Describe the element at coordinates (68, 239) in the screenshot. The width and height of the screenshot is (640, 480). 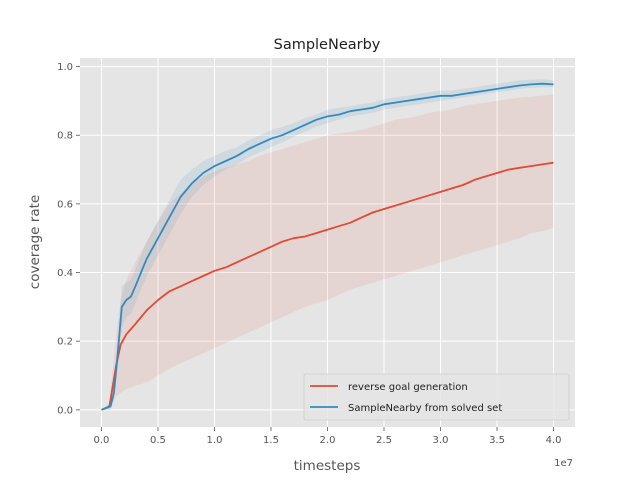
I see `y-axis-ticks: 0.0 0.2 0.4 0.6 0.8 1.0` at that location.